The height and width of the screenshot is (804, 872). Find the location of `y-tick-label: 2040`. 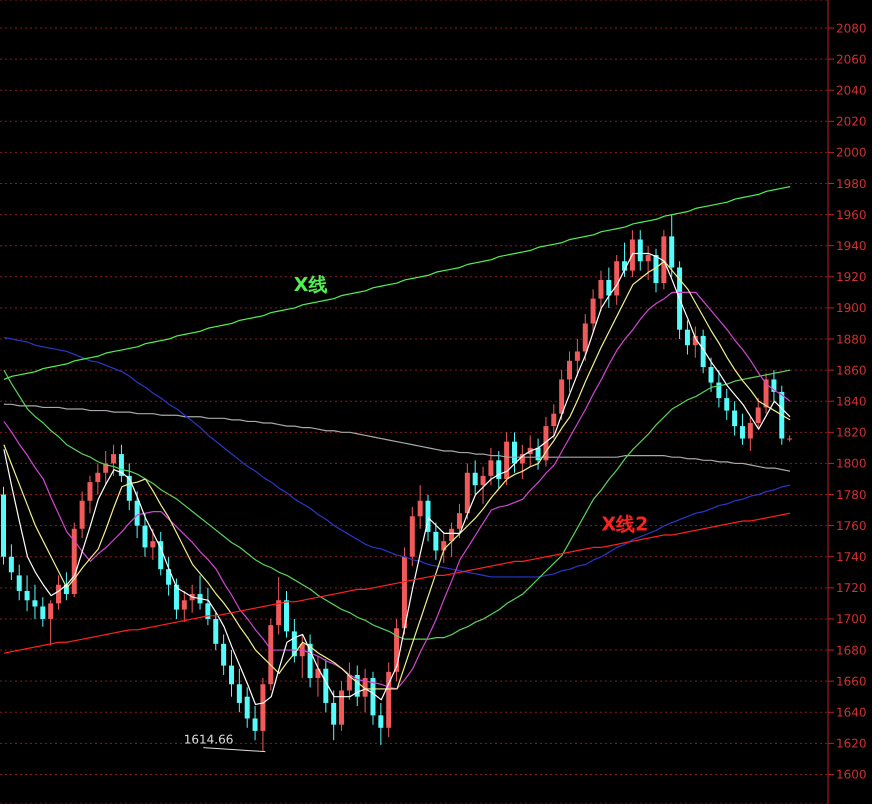

y-tick-label: 2040 is located at coordinates (851, 90).